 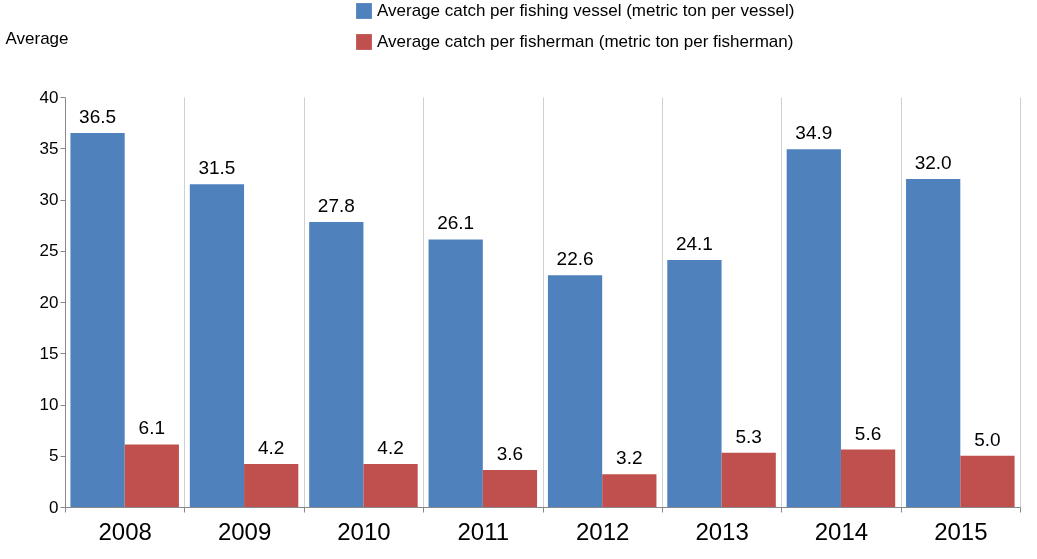 What do you see at coordinates (54, 456) in the screenshot?
I see `y-tick-label: 5` at bounding box center [54, 456].